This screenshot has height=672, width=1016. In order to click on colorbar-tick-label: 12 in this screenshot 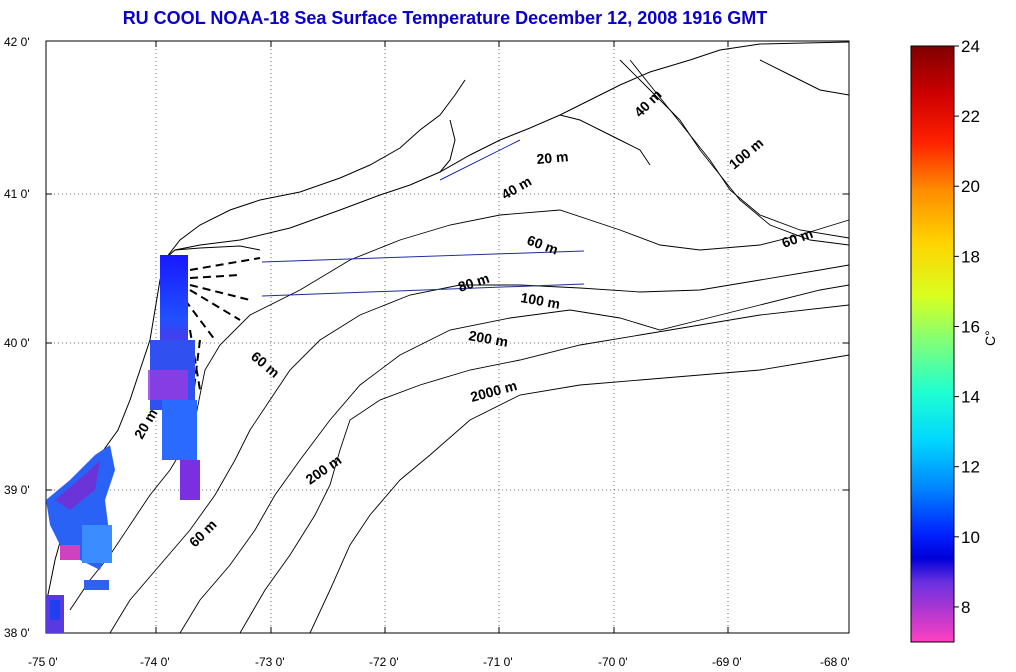, I will do `click(970, 467)`.